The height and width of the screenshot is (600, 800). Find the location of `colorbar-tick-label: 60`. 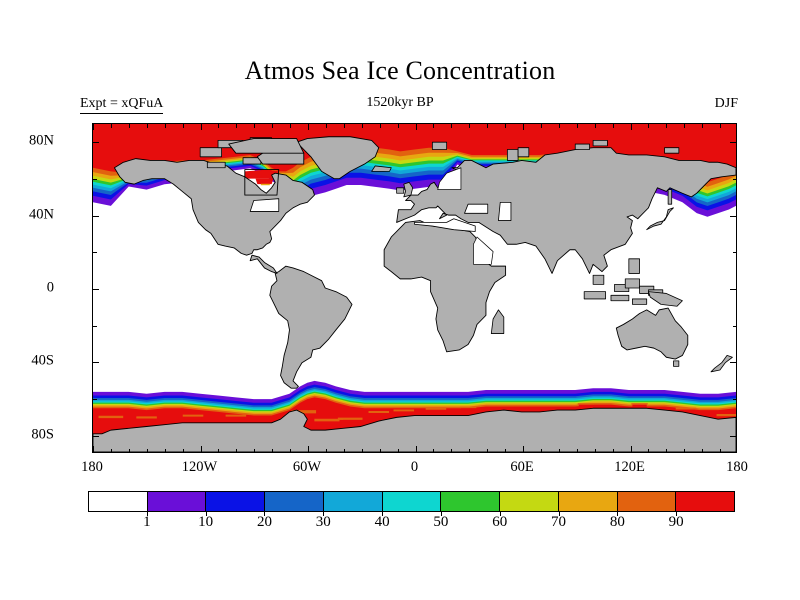

colorbar-tick-label: 60 is located at coordinates (500, 522).